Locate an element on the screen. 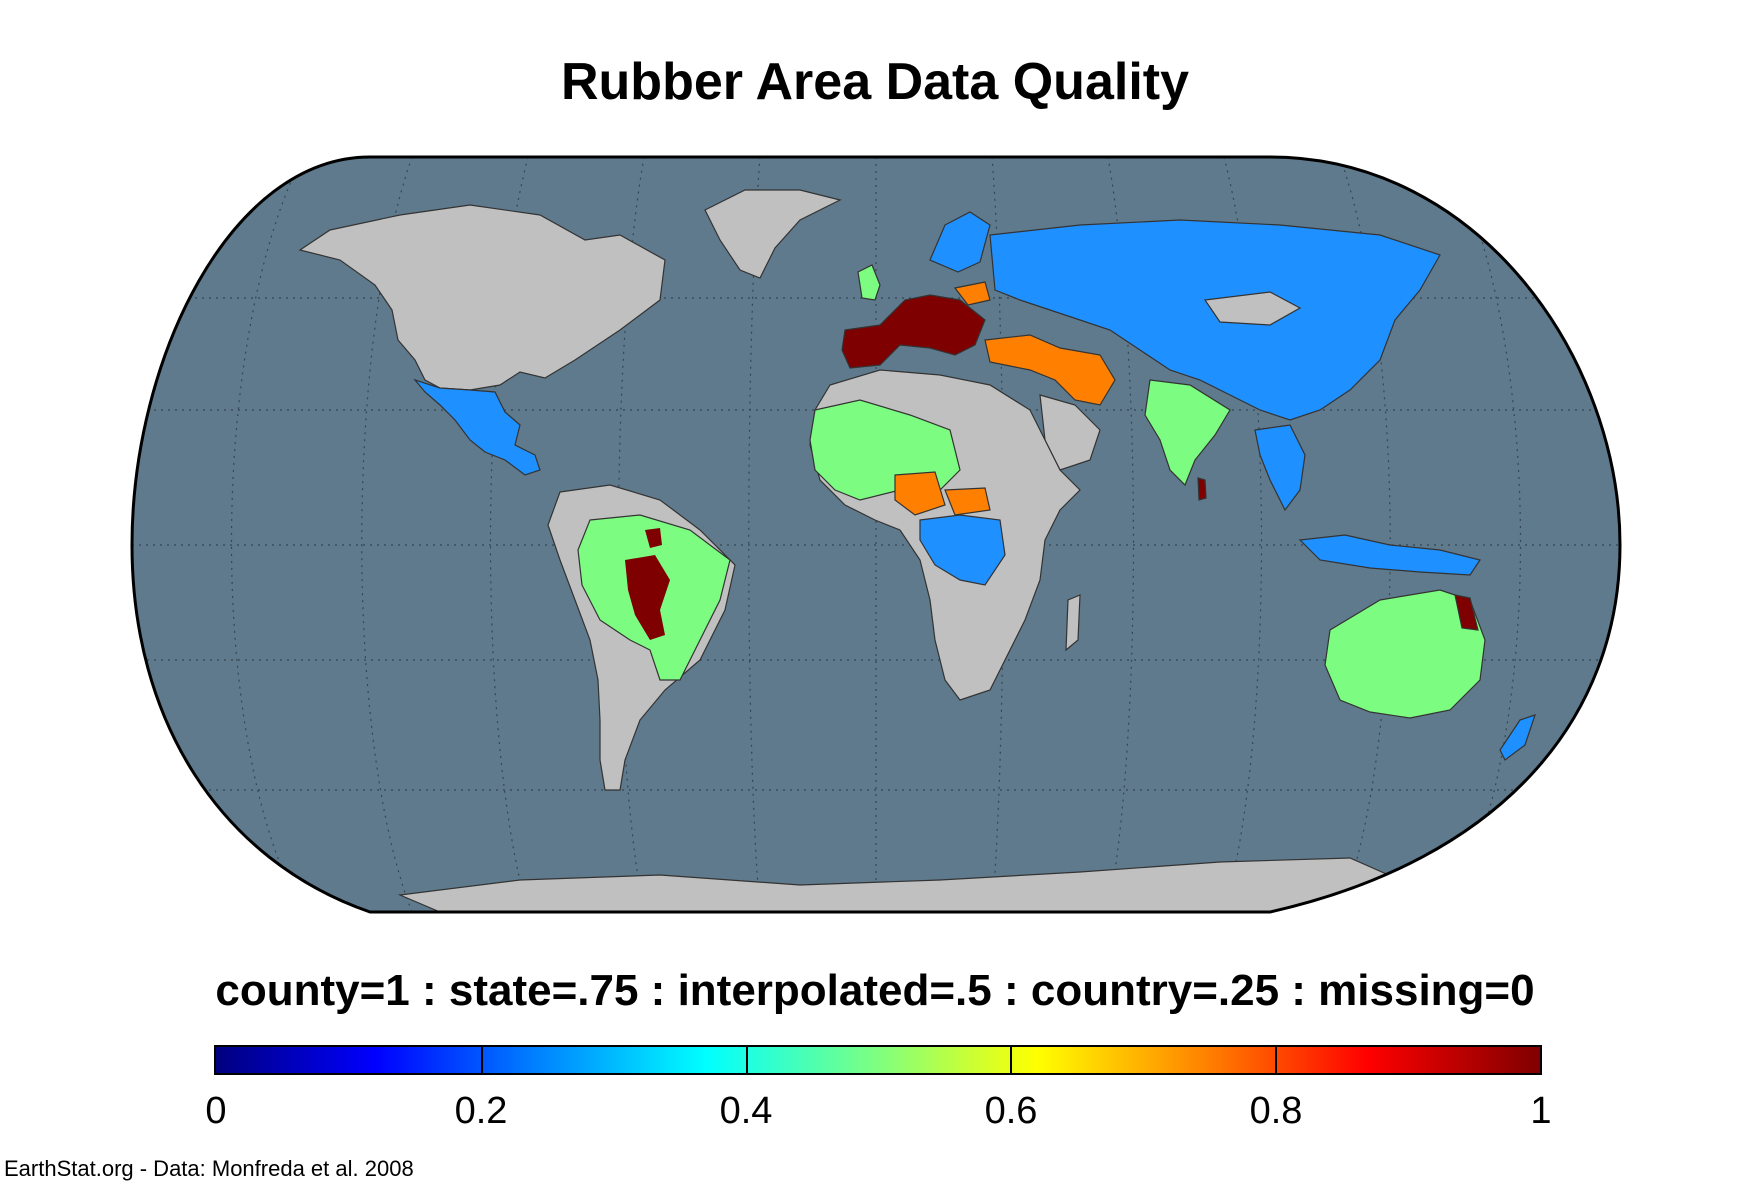  colorbar-tick-label: 1 is located at coordinates (1540, 1111).